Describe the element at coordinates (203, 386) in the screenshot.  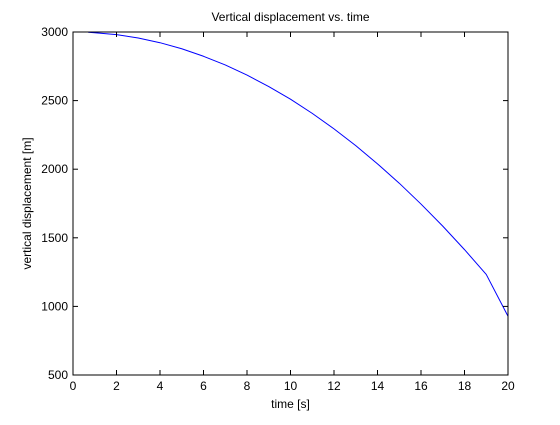
I see `x-tick-label: 6` at that location.